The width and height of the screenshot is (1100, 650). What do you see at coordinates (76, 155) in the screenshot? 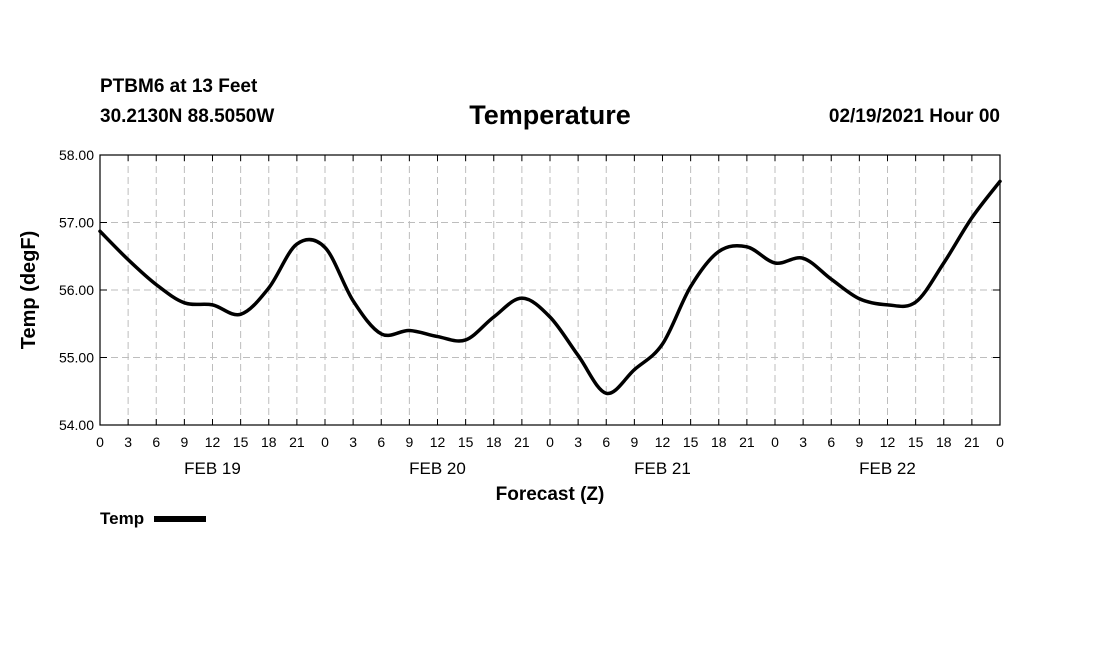
I see `y-tick-label: 58.00` at bounding box center [76, 155].